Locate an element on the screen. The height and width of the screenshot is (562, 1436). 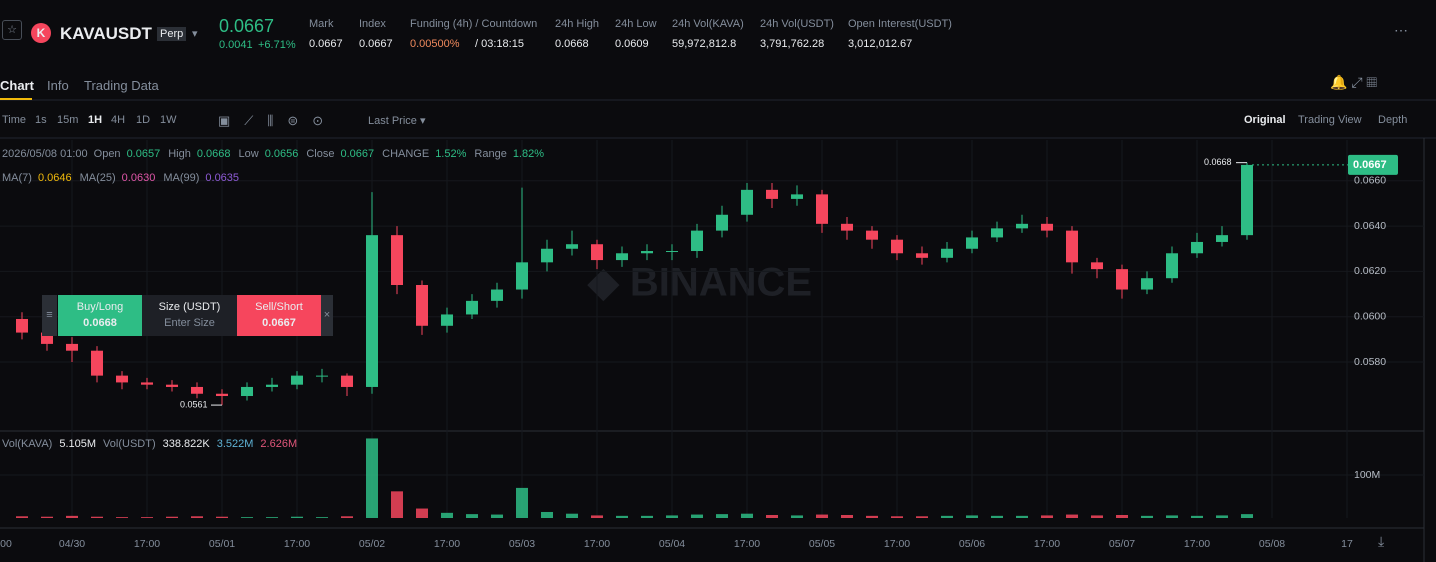
panel-handle: ≡ is located at coordinates (49, 315).